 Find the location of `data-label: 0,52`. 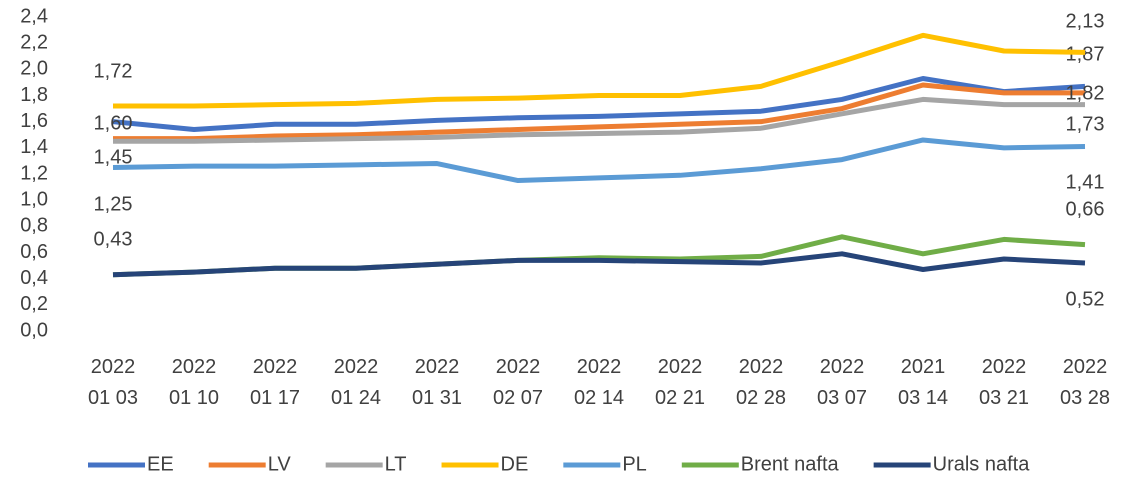

data-label: 0,52 is located at coordinates (1085, 299).